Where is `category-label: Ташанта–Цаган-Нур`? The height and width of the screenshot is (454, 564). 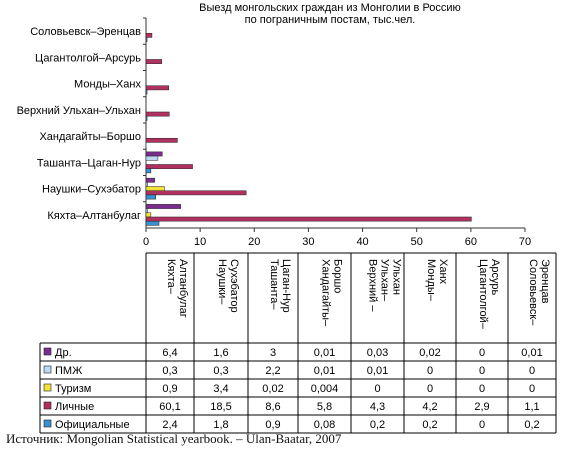
category-label: Ташанта–Цаган-Нур is located at coordinates (89, 163).